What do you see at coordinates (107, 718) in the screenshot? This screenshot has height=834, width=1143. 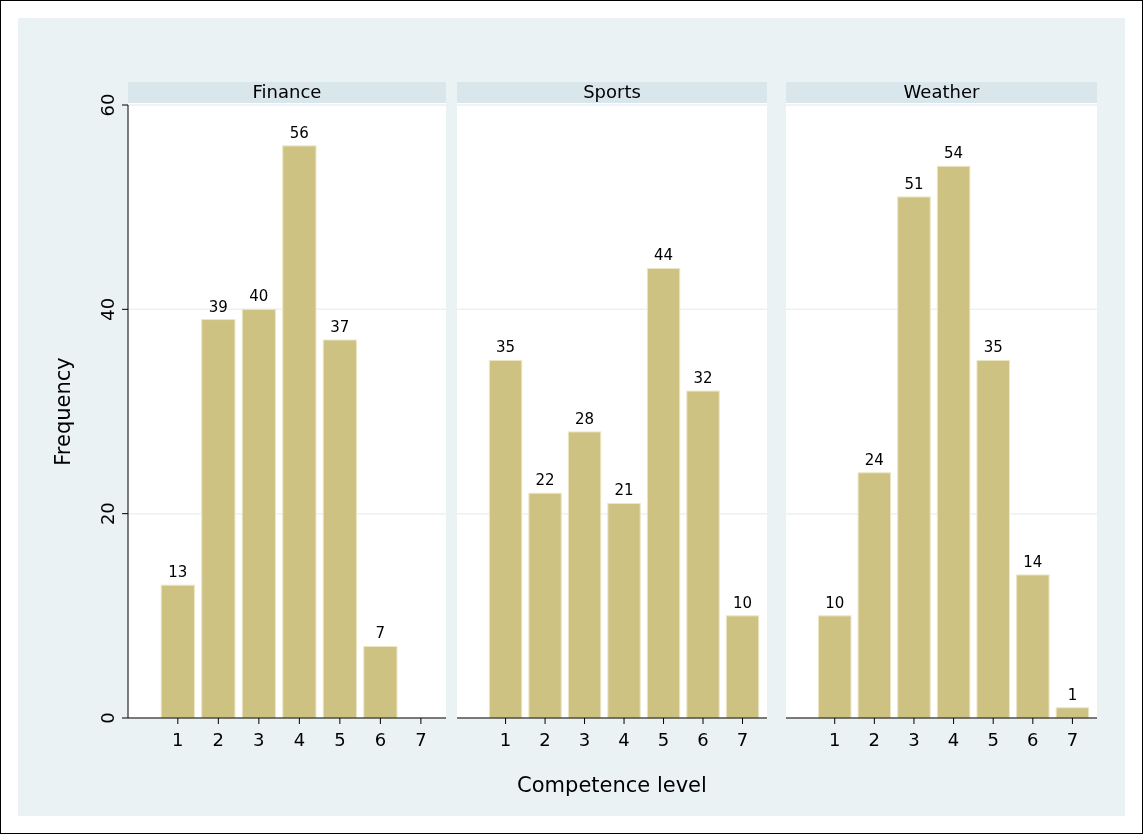 I see `y-tick-label: 0` at bounding box center [107, 718].